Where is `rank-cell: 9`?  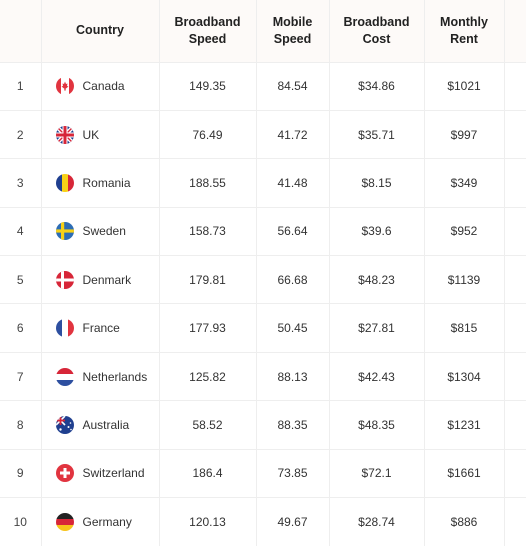 rank-cell: 9 is located at coordinates (21, 473).